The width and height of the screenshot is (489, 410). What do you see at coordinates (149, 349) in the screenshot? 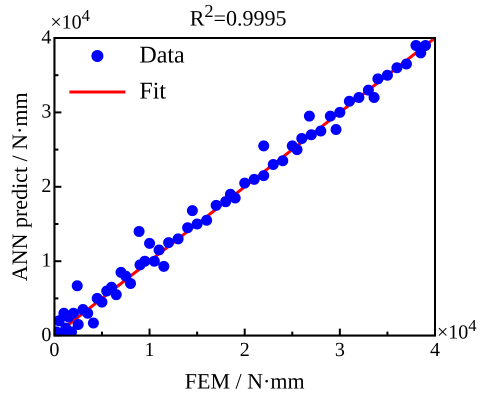
I see `x-tick-label: 1` at bounding box center [149, 349].